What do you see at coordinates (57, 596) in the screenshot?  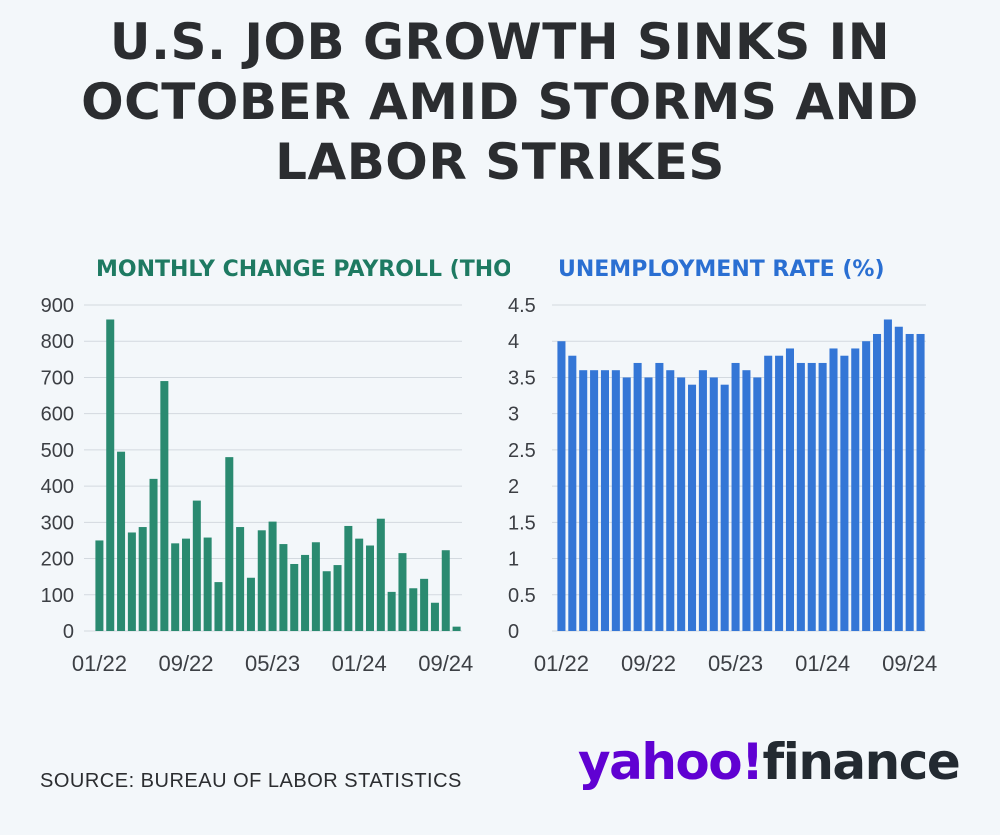 I see `y-tick-label: 100` at bounding box center [57, 596].